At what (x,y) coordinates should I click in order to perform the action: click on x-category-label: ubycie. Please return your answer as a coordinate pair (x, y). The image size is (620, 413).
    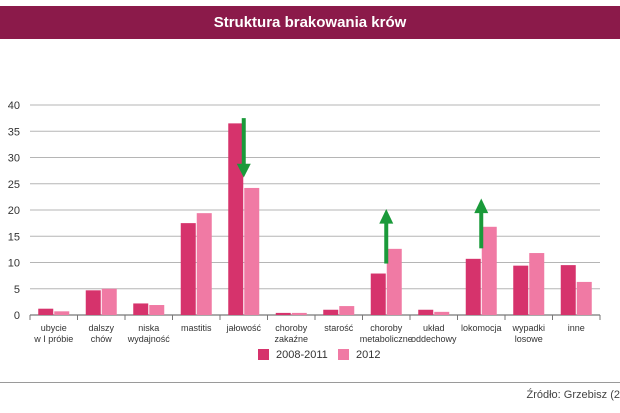
    Looking at the image, I should click on (54, 328).